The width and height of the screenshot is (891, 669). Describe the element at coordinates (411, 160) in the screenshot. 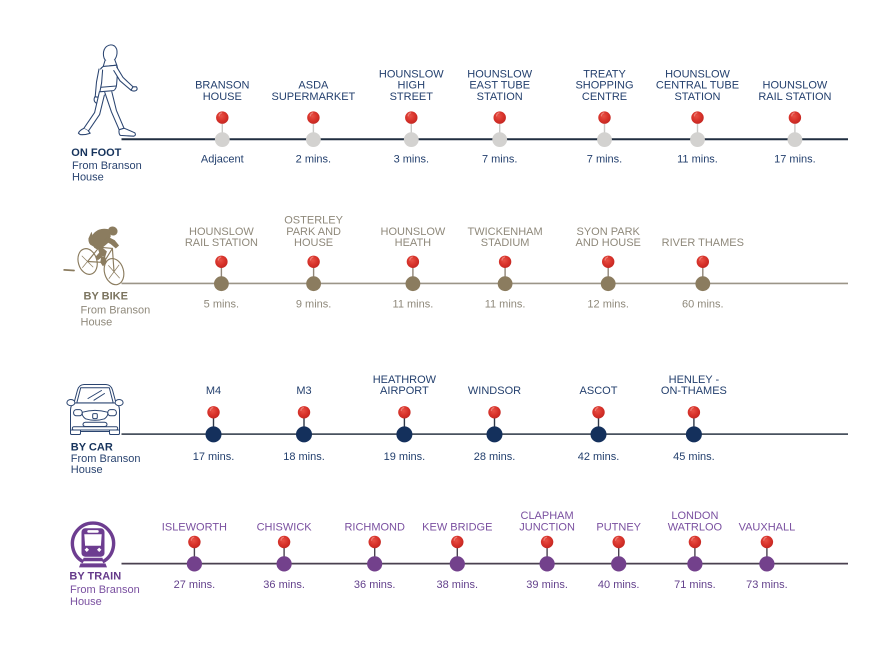

I see `svg-text: 3 mins.` at that location.